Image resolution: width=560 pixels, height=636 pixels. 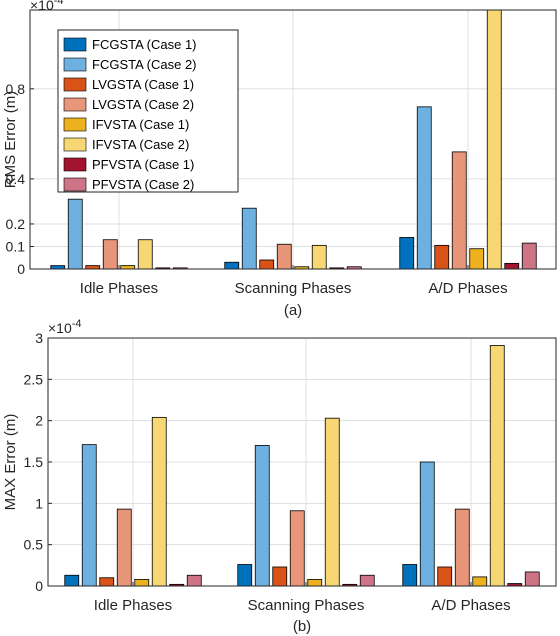 What do you see at coordinates (143, 184) in the screenshot?
I see `legend-label: PFVSTA (Case 2)` at bounding box center [143, 184].